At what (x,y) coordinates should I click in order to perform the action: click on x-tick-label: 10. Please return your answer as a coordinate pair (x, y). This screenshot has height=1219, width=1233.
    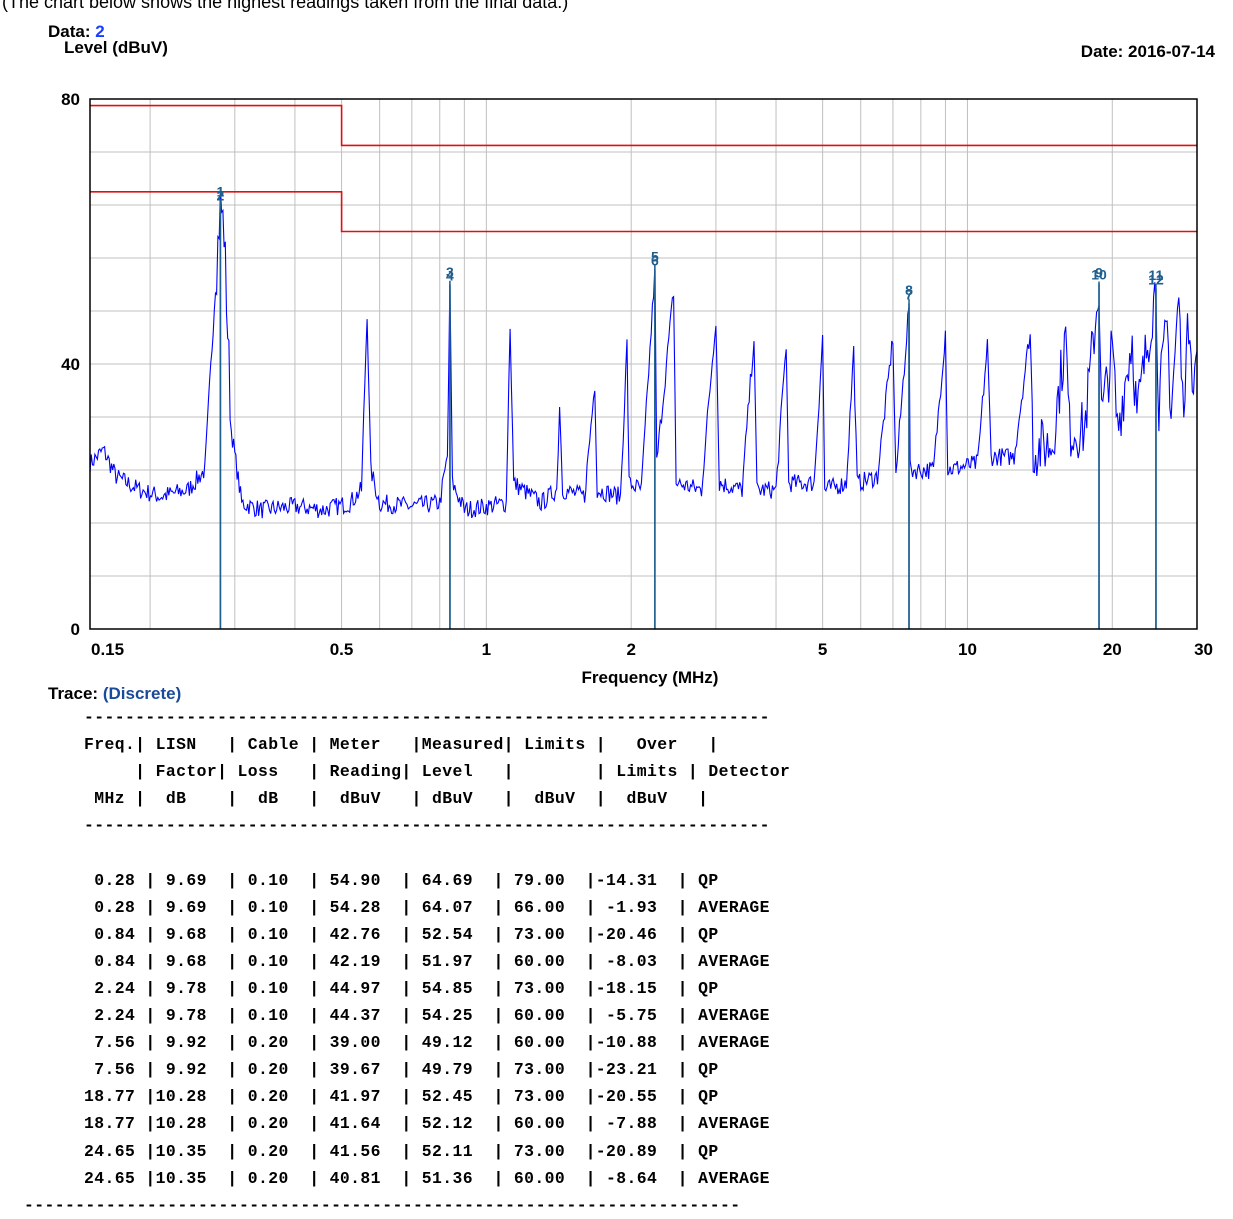
    Looking at the image, I should click on (967, 649).